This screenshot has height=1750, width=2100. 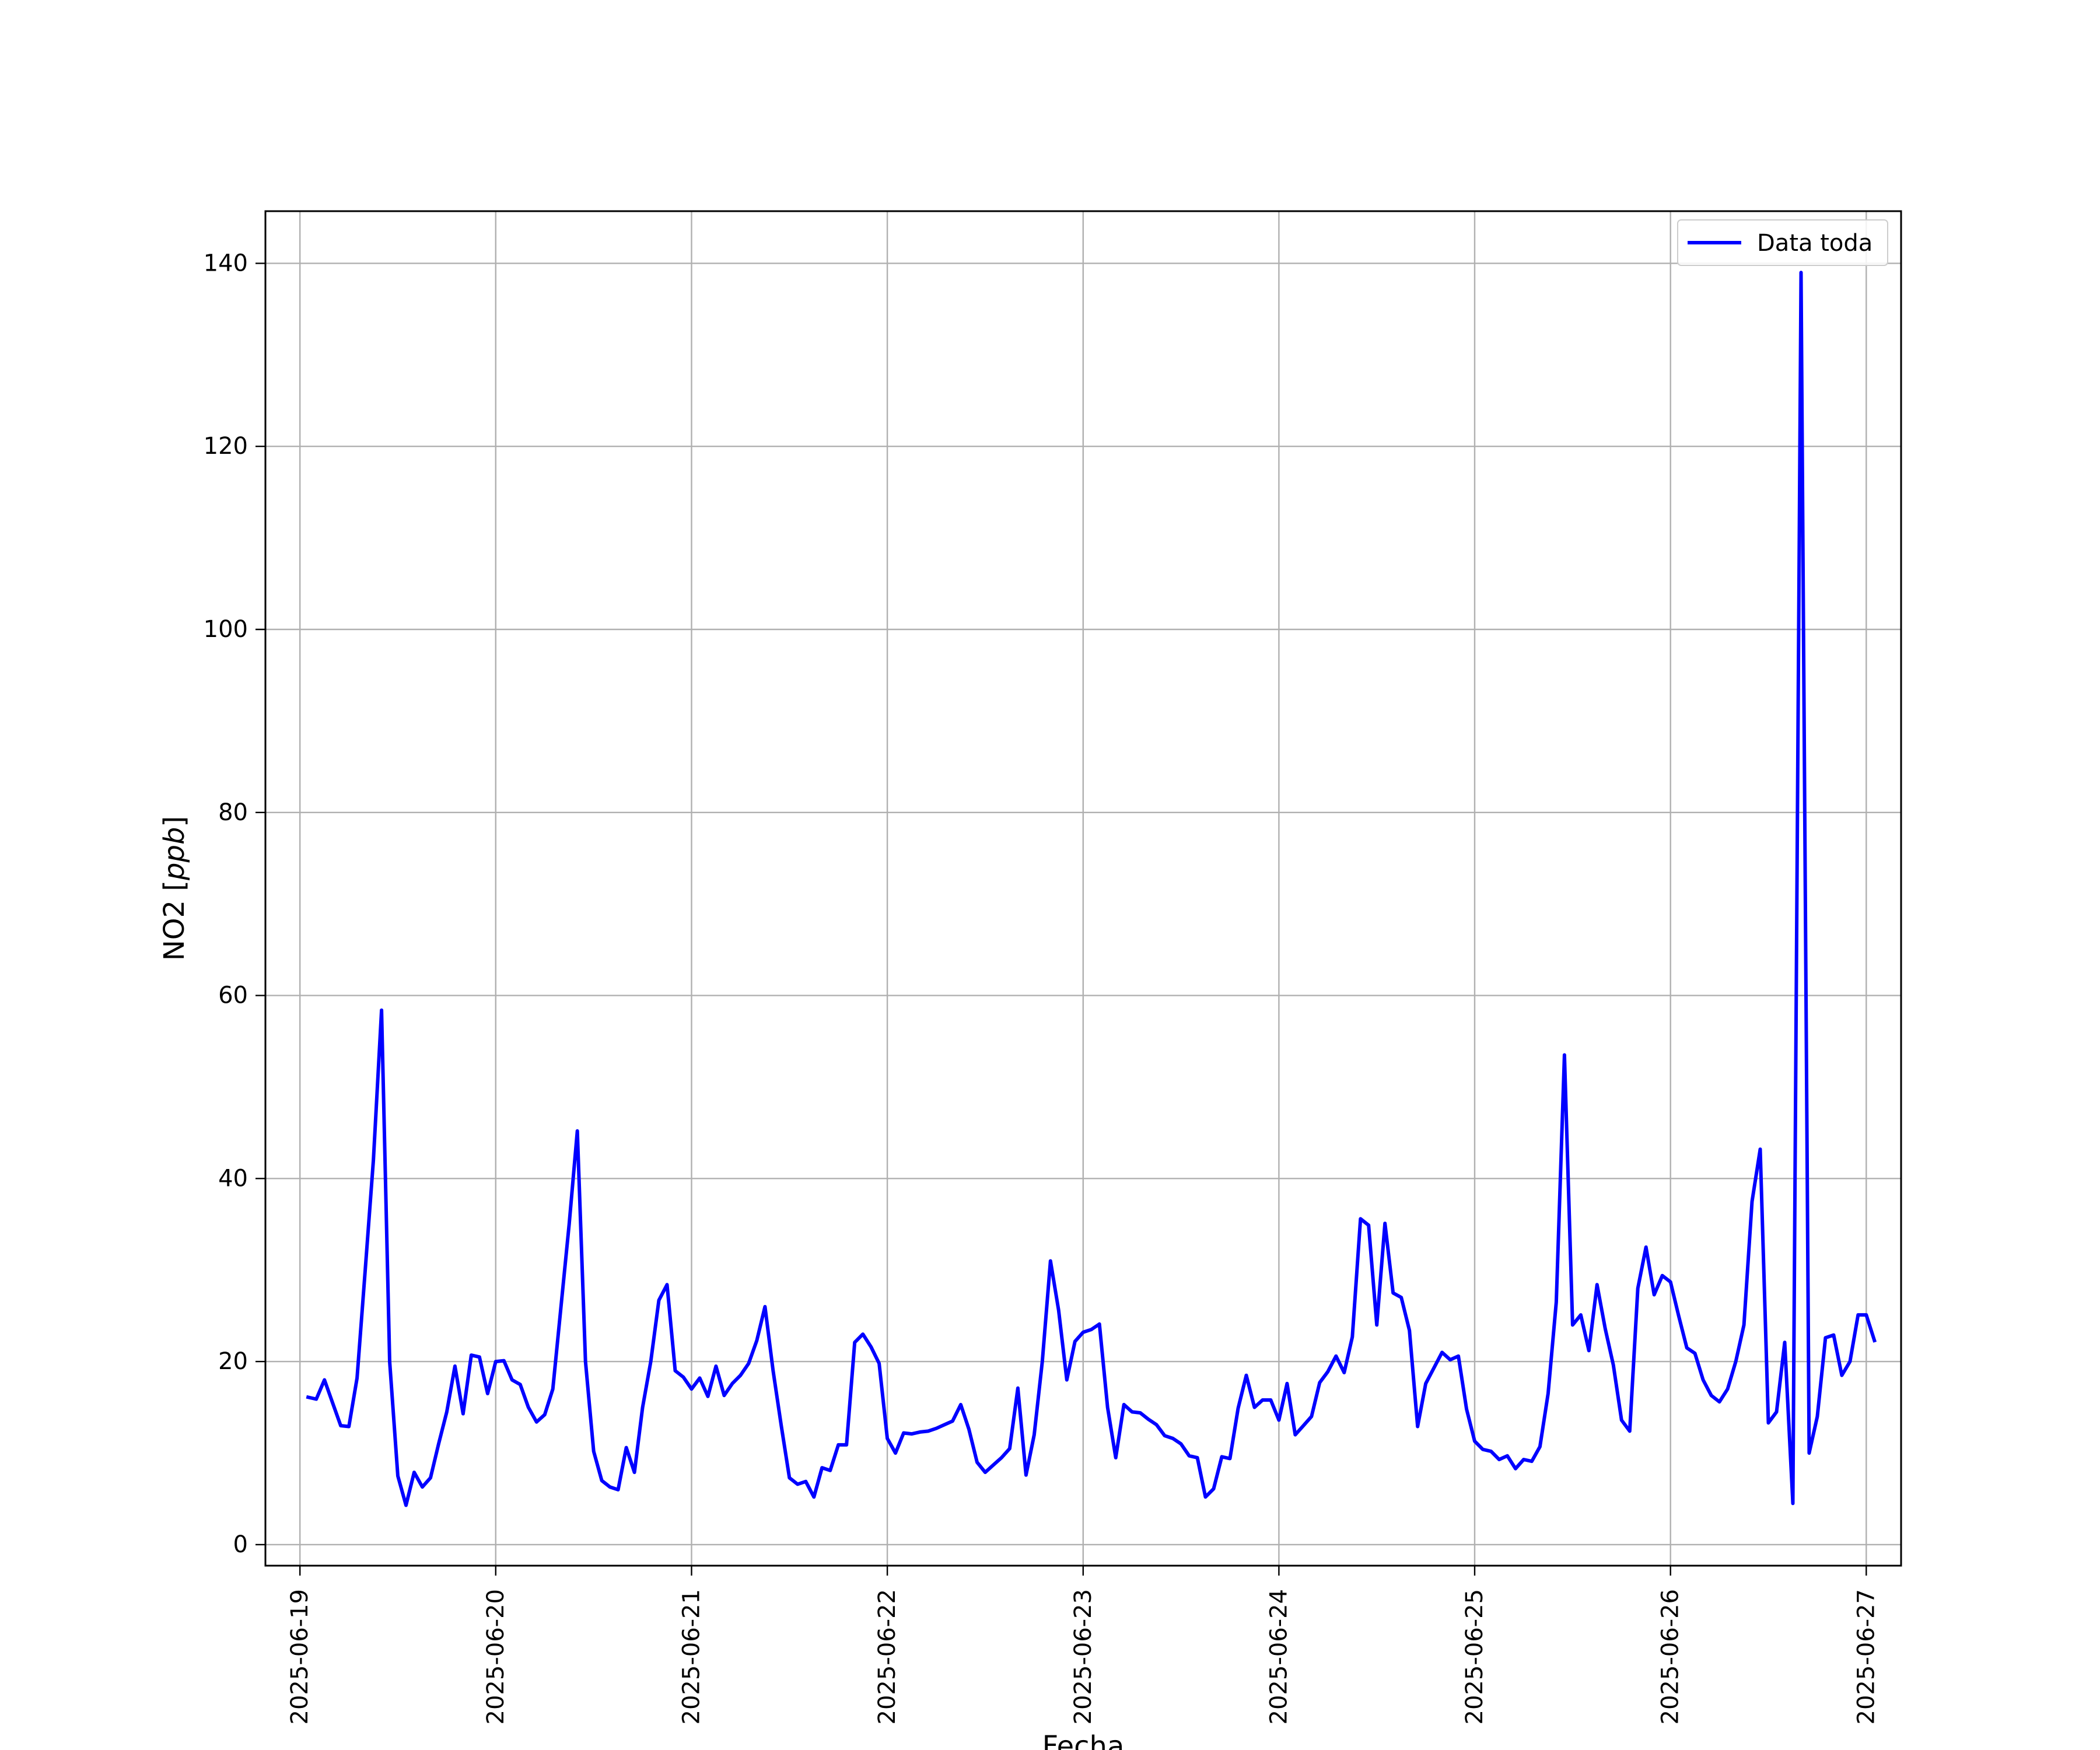 I want to click on y-tick-label: 100, so click(x=226, y=629).